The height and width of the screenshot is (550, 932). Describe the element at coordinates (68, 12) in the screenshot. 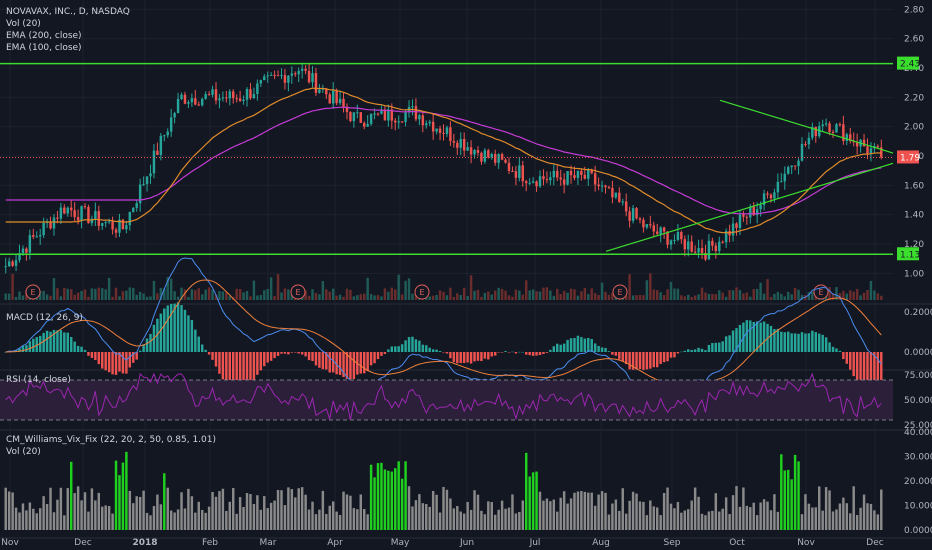

I see `symbol-title: NOVAVAX, INC., D, NASDAQ` at that location.